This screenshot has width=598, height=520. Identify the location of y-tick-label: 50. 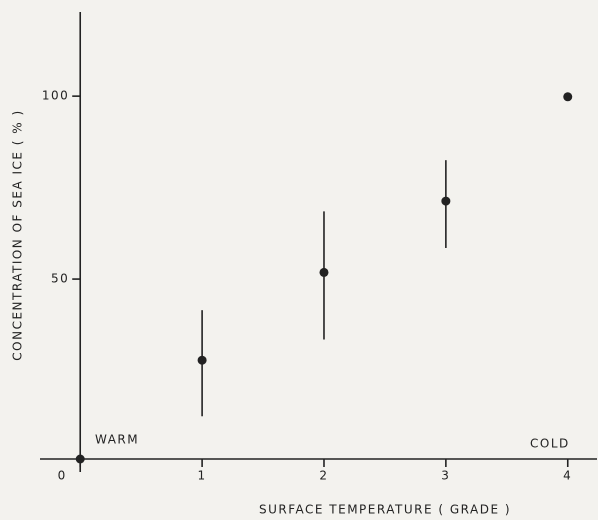
(60, 279).